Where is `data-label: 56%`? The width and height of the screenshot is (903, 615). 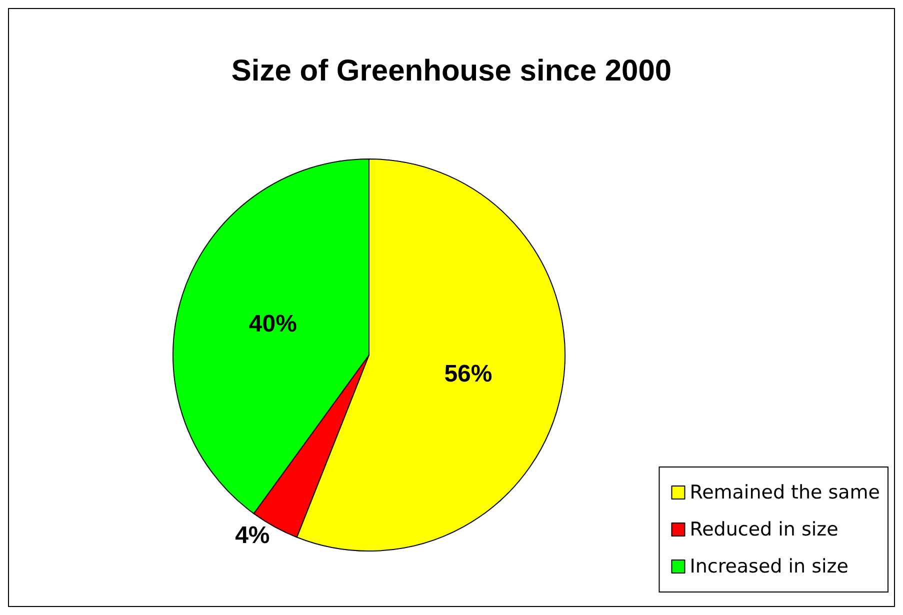
data-label: 56% is located at coordinates (468, 374).